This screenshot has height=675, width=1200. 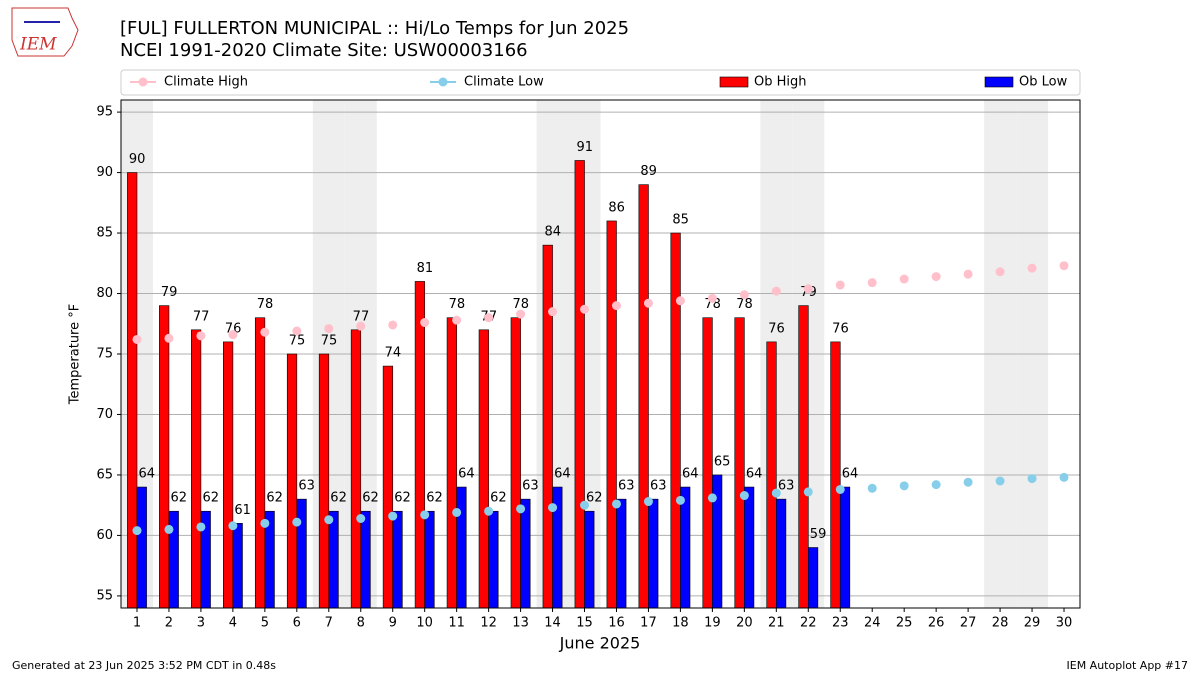 I want to click on data-label: 74, so click(x=393, y=353).